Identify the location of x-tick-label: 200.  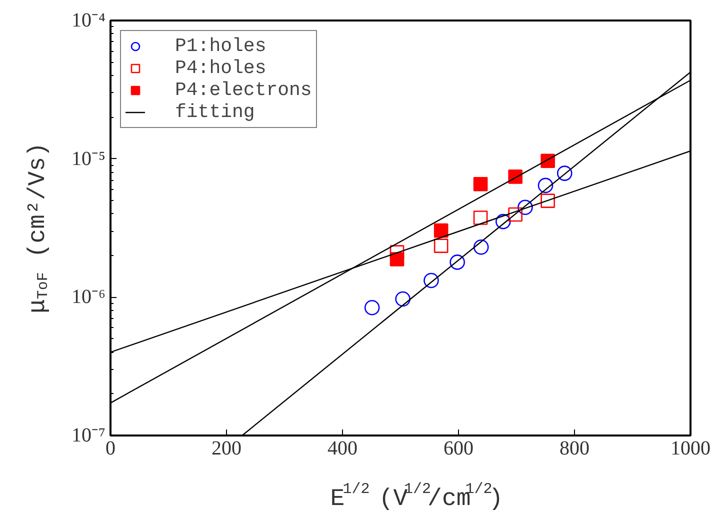
(227, 449).